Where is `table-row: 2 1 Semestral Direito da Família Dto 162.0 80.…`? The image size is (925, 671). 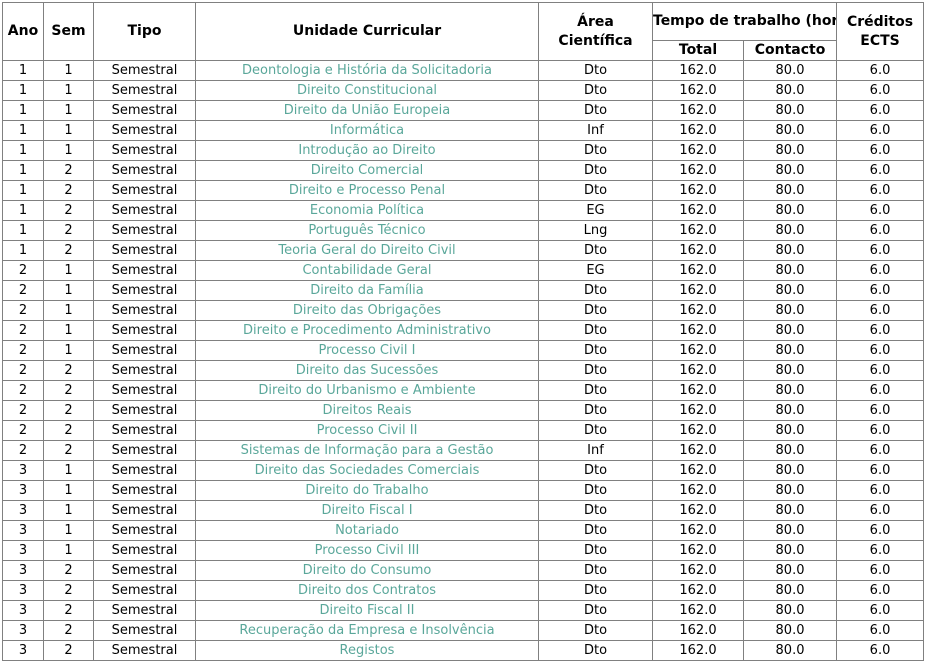 table-row: 2 1 Semestral Direito da Família Dto 162.0 80.… is located at coordinates (463, 290).